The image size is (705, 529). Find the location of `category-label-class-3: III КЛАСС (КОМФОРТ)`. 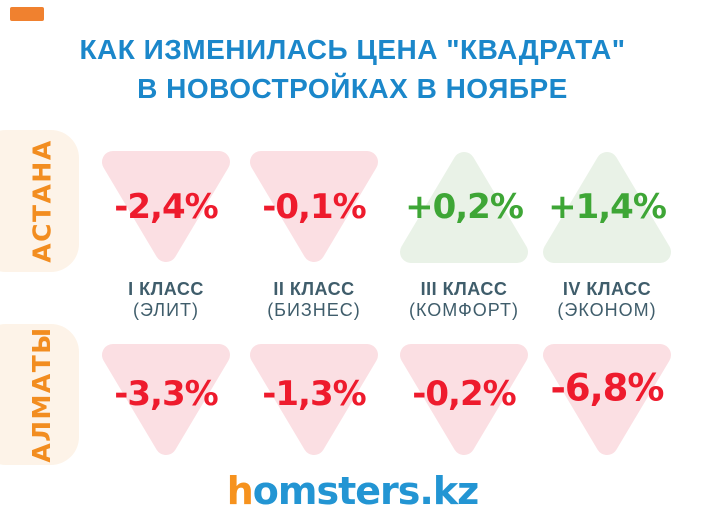

category-label-class-3: III КЛАСС (КОМФОРТ) is located at coordinates (464, 300).